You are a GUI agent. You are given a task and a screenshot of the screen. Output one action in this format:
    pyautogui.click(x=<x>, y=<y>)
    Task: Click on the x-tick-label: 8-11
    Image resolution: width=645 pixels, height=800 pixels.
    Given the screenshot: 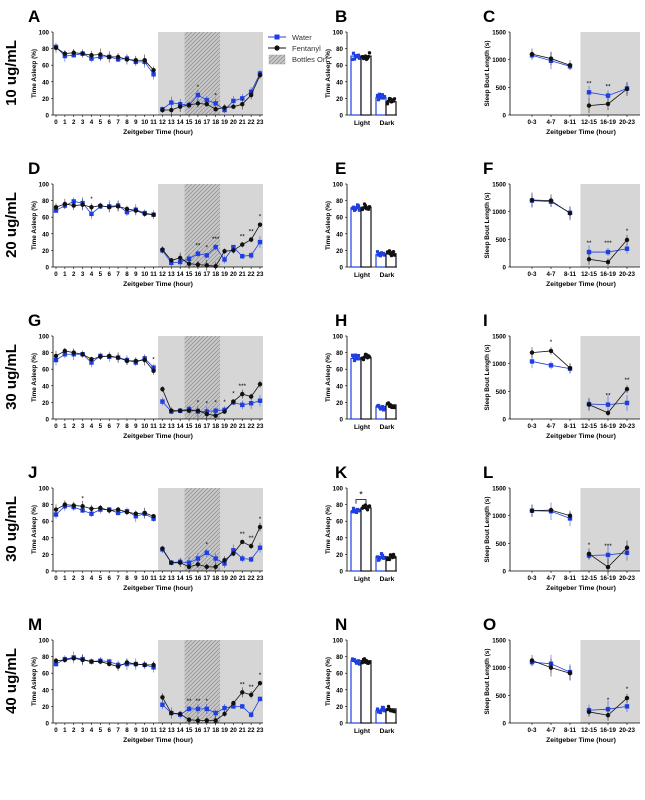 What is the action you would take?
    pyautogui.click(x=570, y=730)
    